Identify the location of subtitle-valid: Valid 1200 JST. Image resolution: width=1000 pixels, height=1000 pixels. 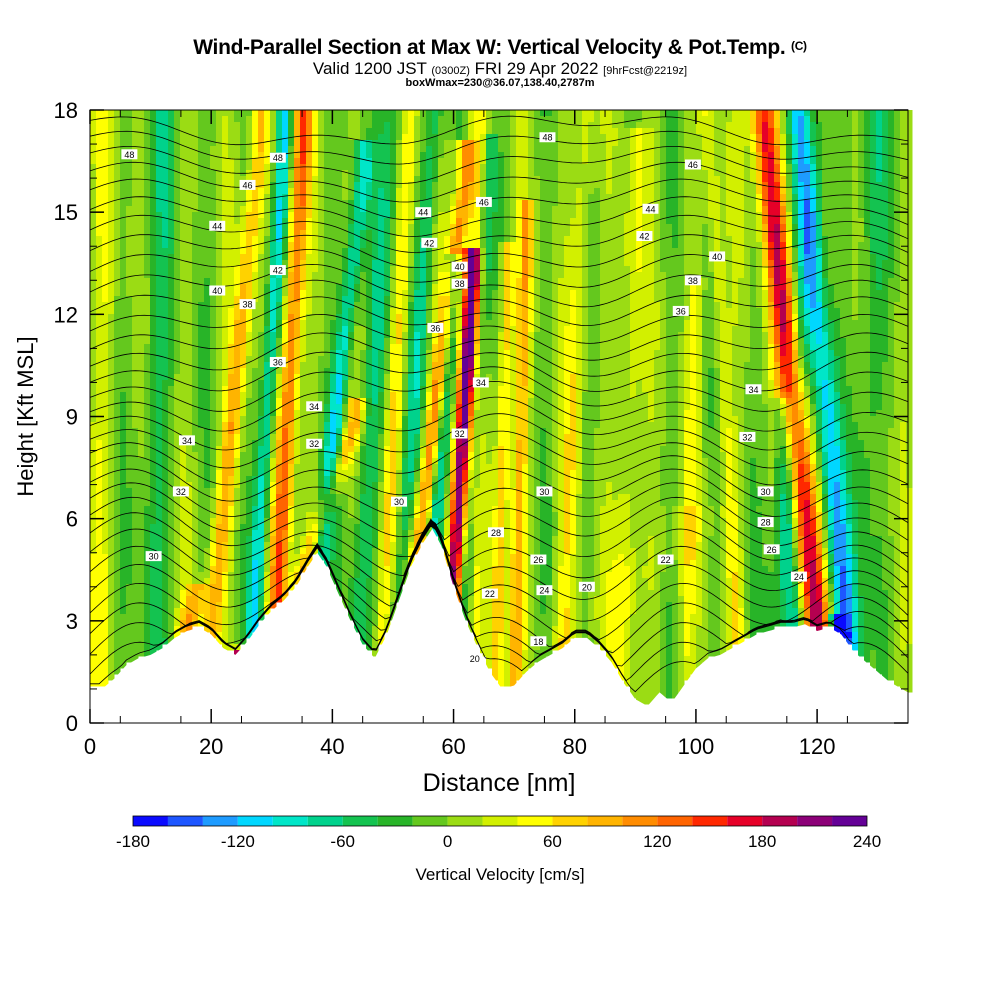
(369, 68).